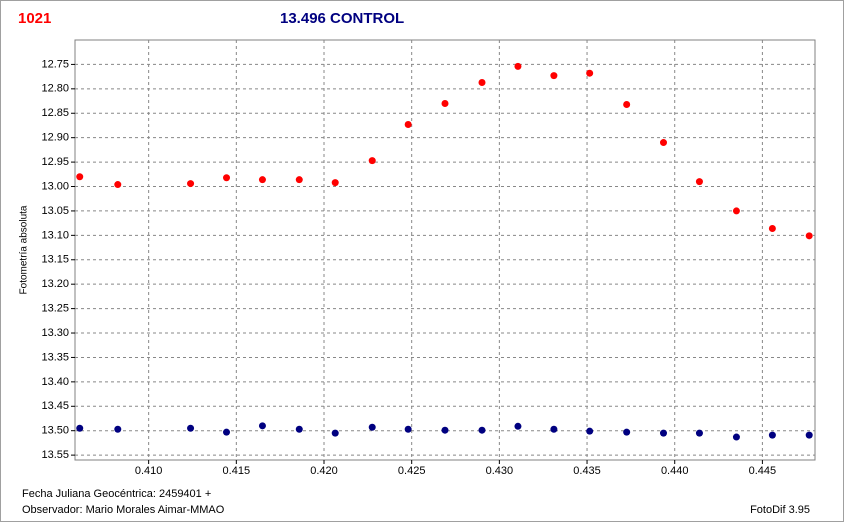  I want to click on y-tick-label: 13.25, so click(55, 309).